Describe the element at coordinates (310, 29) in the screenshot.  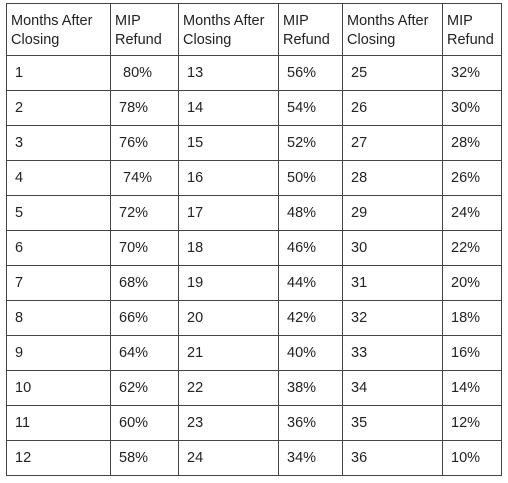
I see `header-mip-refund-2: MIP Refund` at that location.